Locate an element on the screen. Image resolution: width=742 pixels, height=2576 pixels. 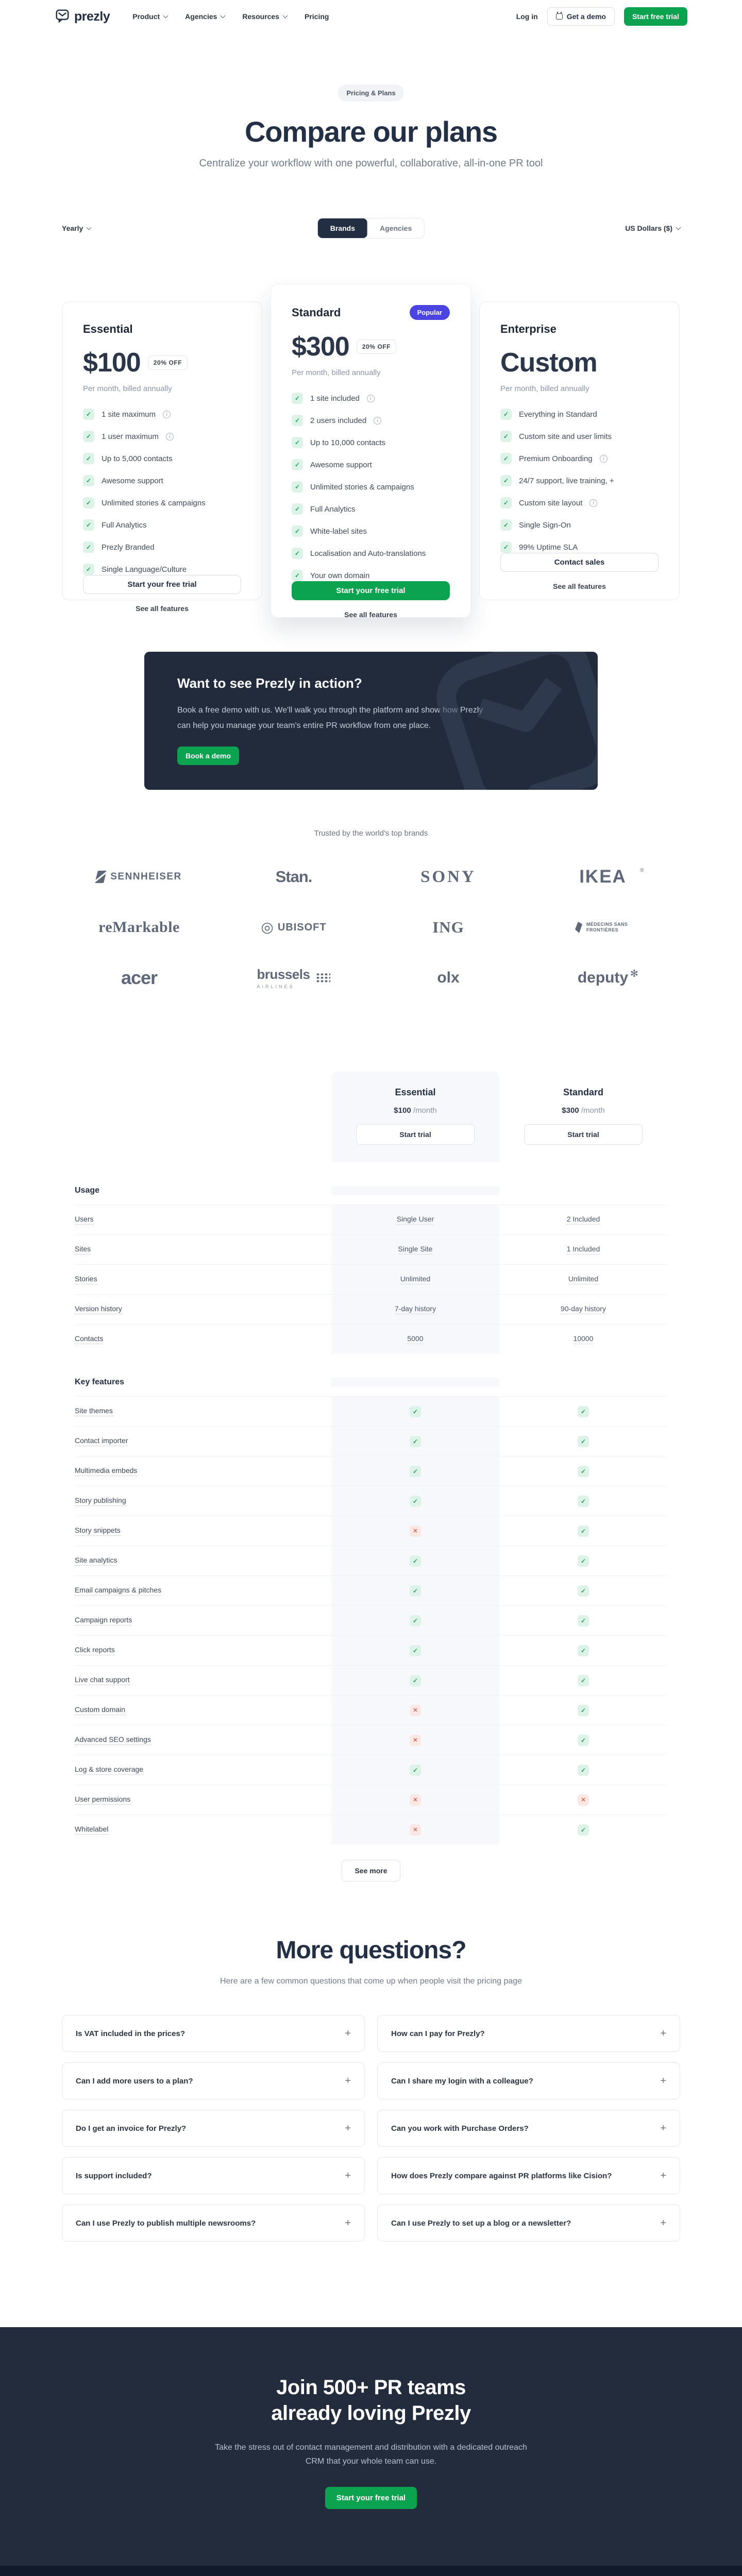
plan-feature: Up to 5,000 contacts is located at coordinates (162, 459).